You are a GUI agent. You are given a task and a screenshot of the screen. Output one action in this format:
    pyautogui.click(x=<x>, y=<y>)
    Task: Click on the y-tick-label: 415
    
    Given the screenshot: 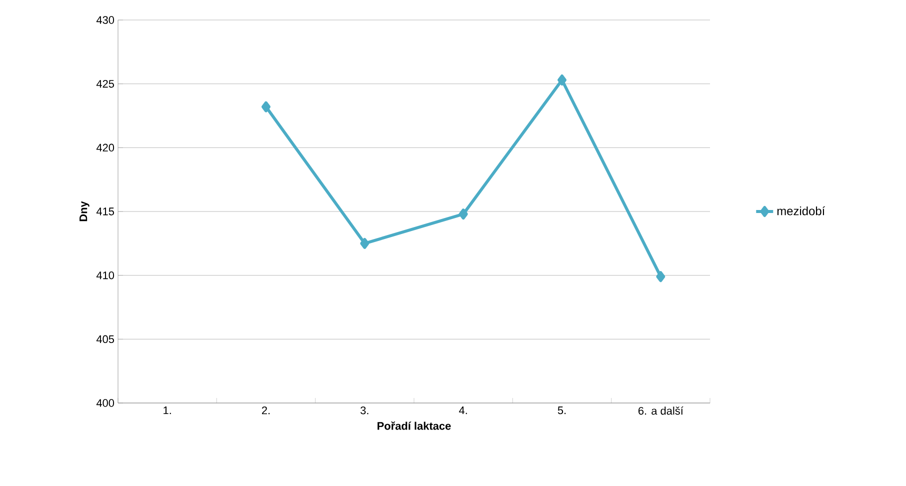 What is the action you would take?
    pyautogui.click(x=105, y=212)
    